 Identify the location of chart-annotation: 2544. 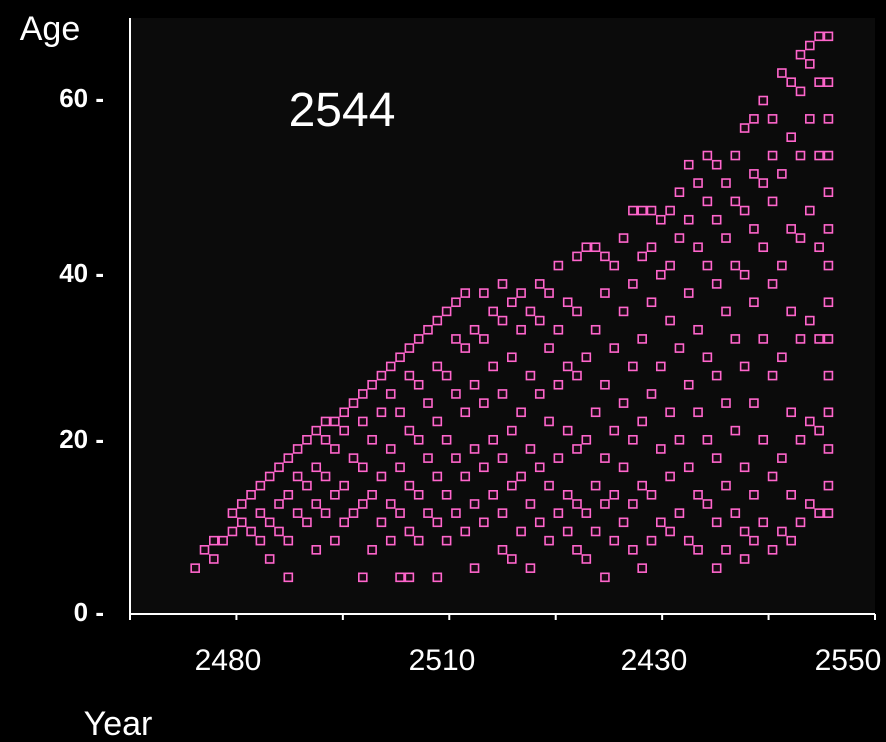
(342, 110).